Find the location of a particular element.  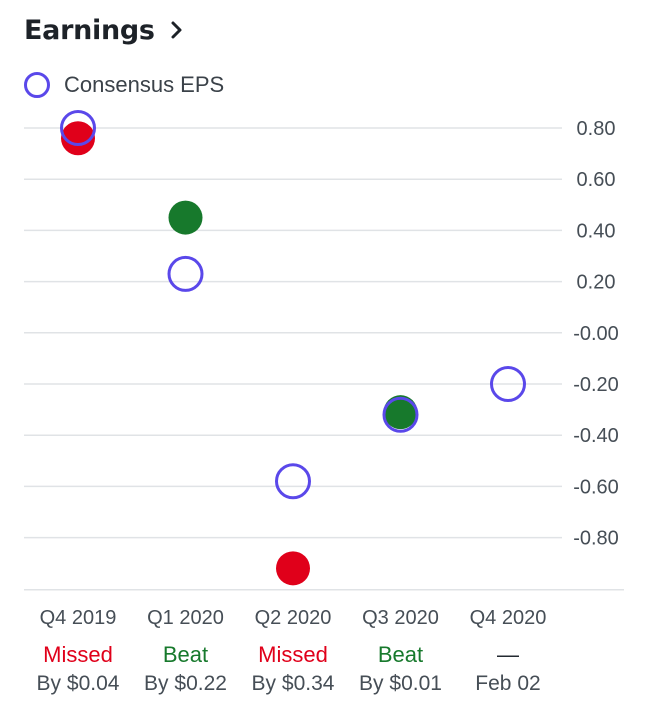

y-tick-label: 0.40 is located at coordinates (596, 231).